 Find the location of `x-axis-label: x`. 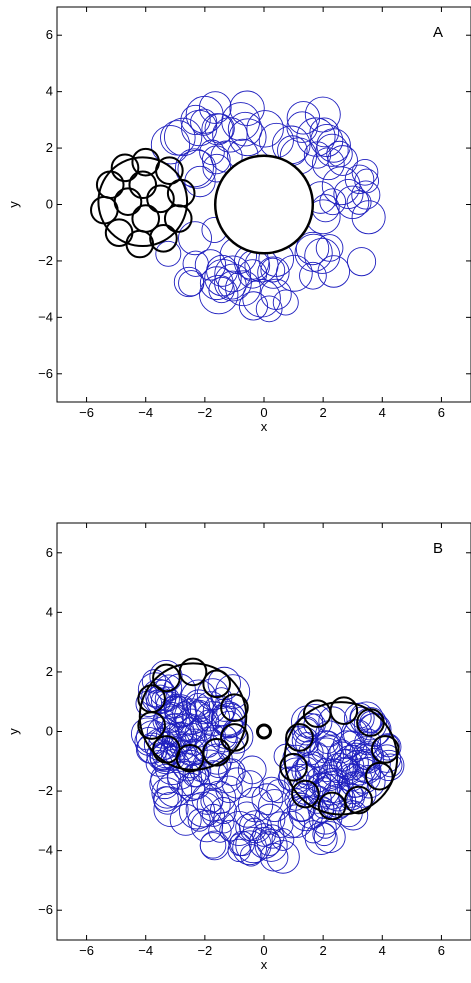

x-axis-label: x is located at coordinates (264, 426).